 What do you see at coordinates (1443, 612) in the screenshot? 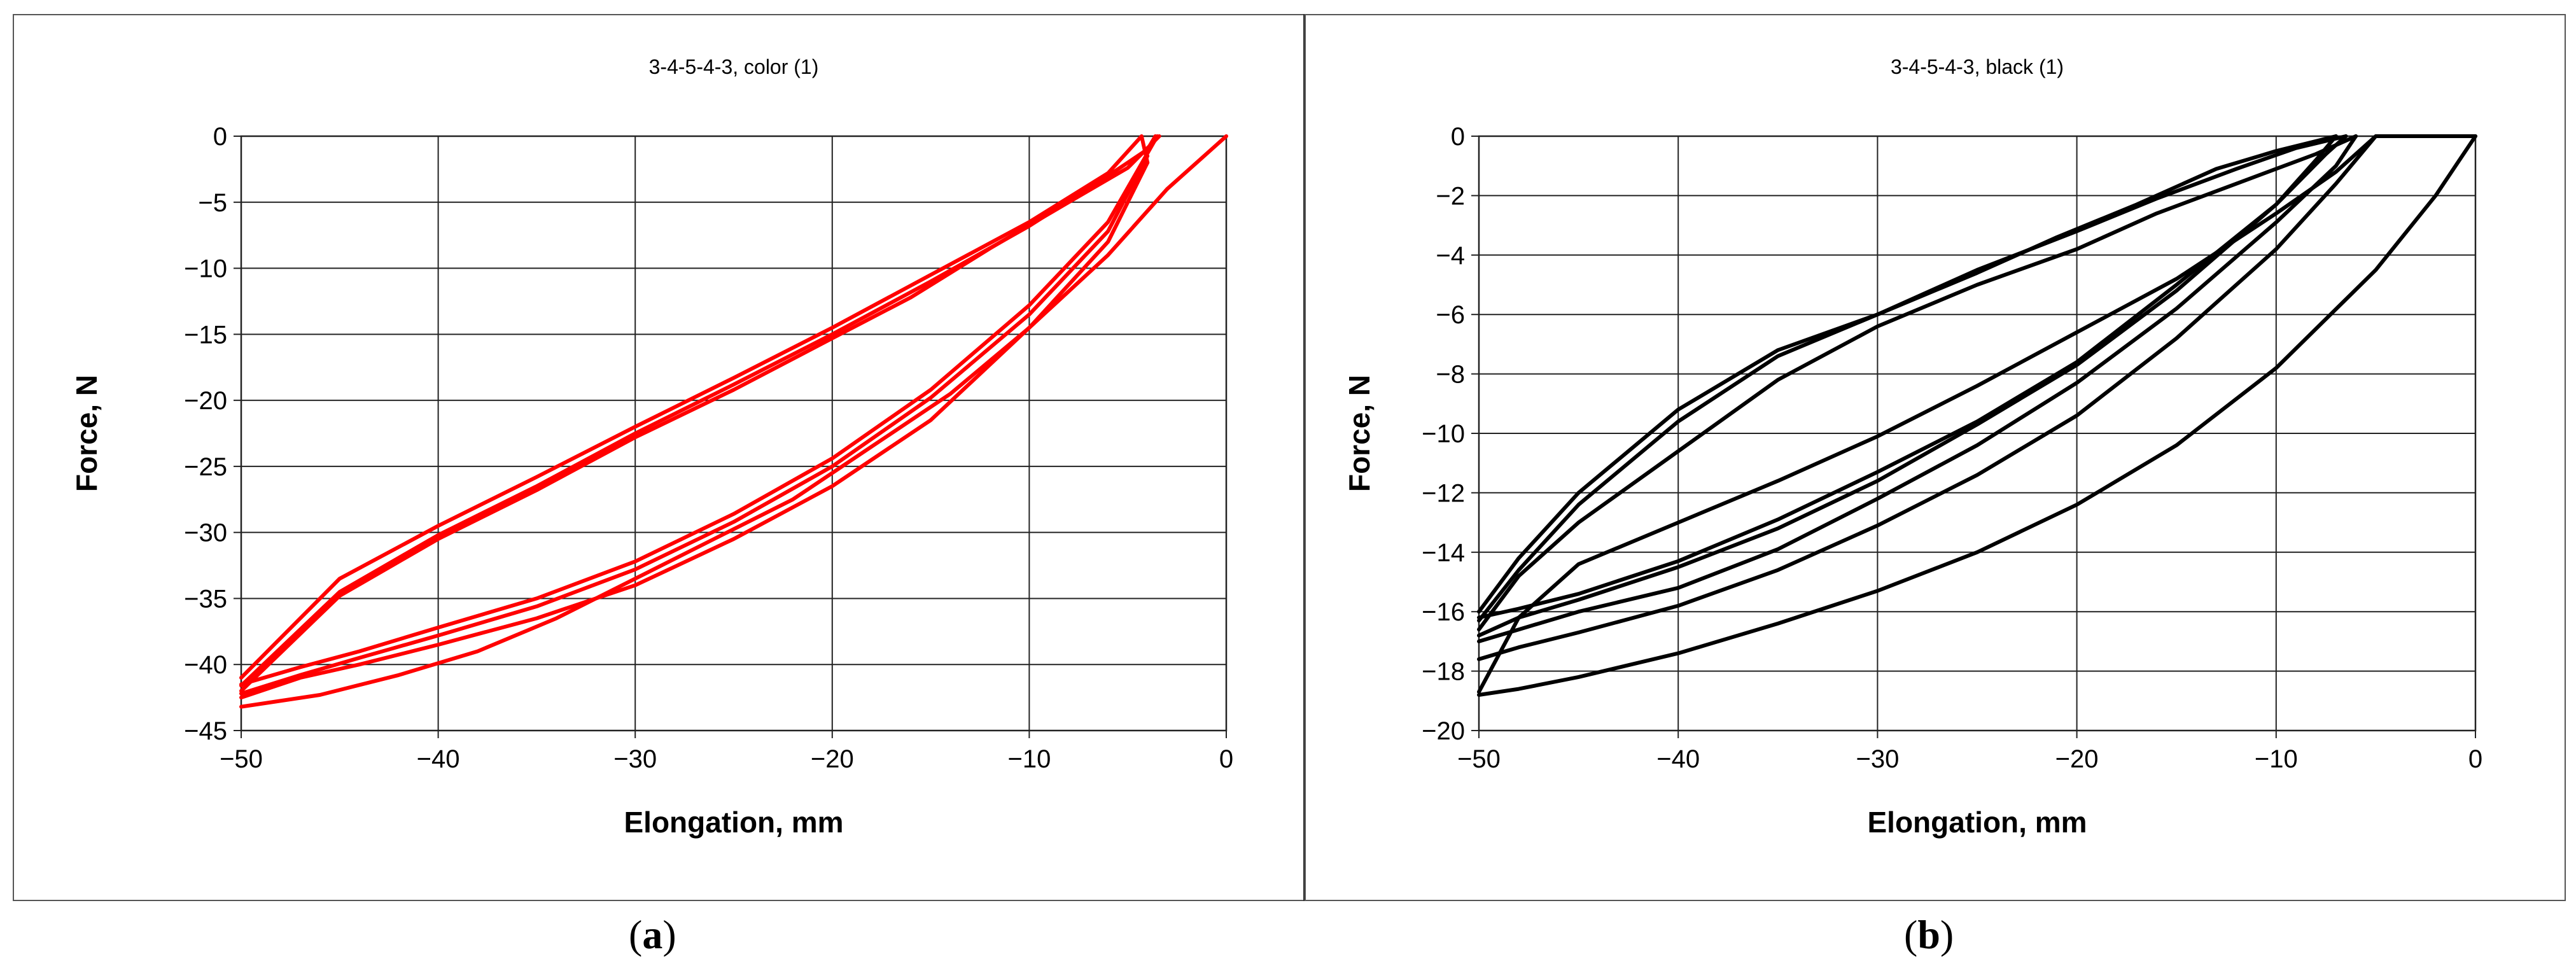
I see `y-tick-label: −16` at bounding box center [1443, 612].